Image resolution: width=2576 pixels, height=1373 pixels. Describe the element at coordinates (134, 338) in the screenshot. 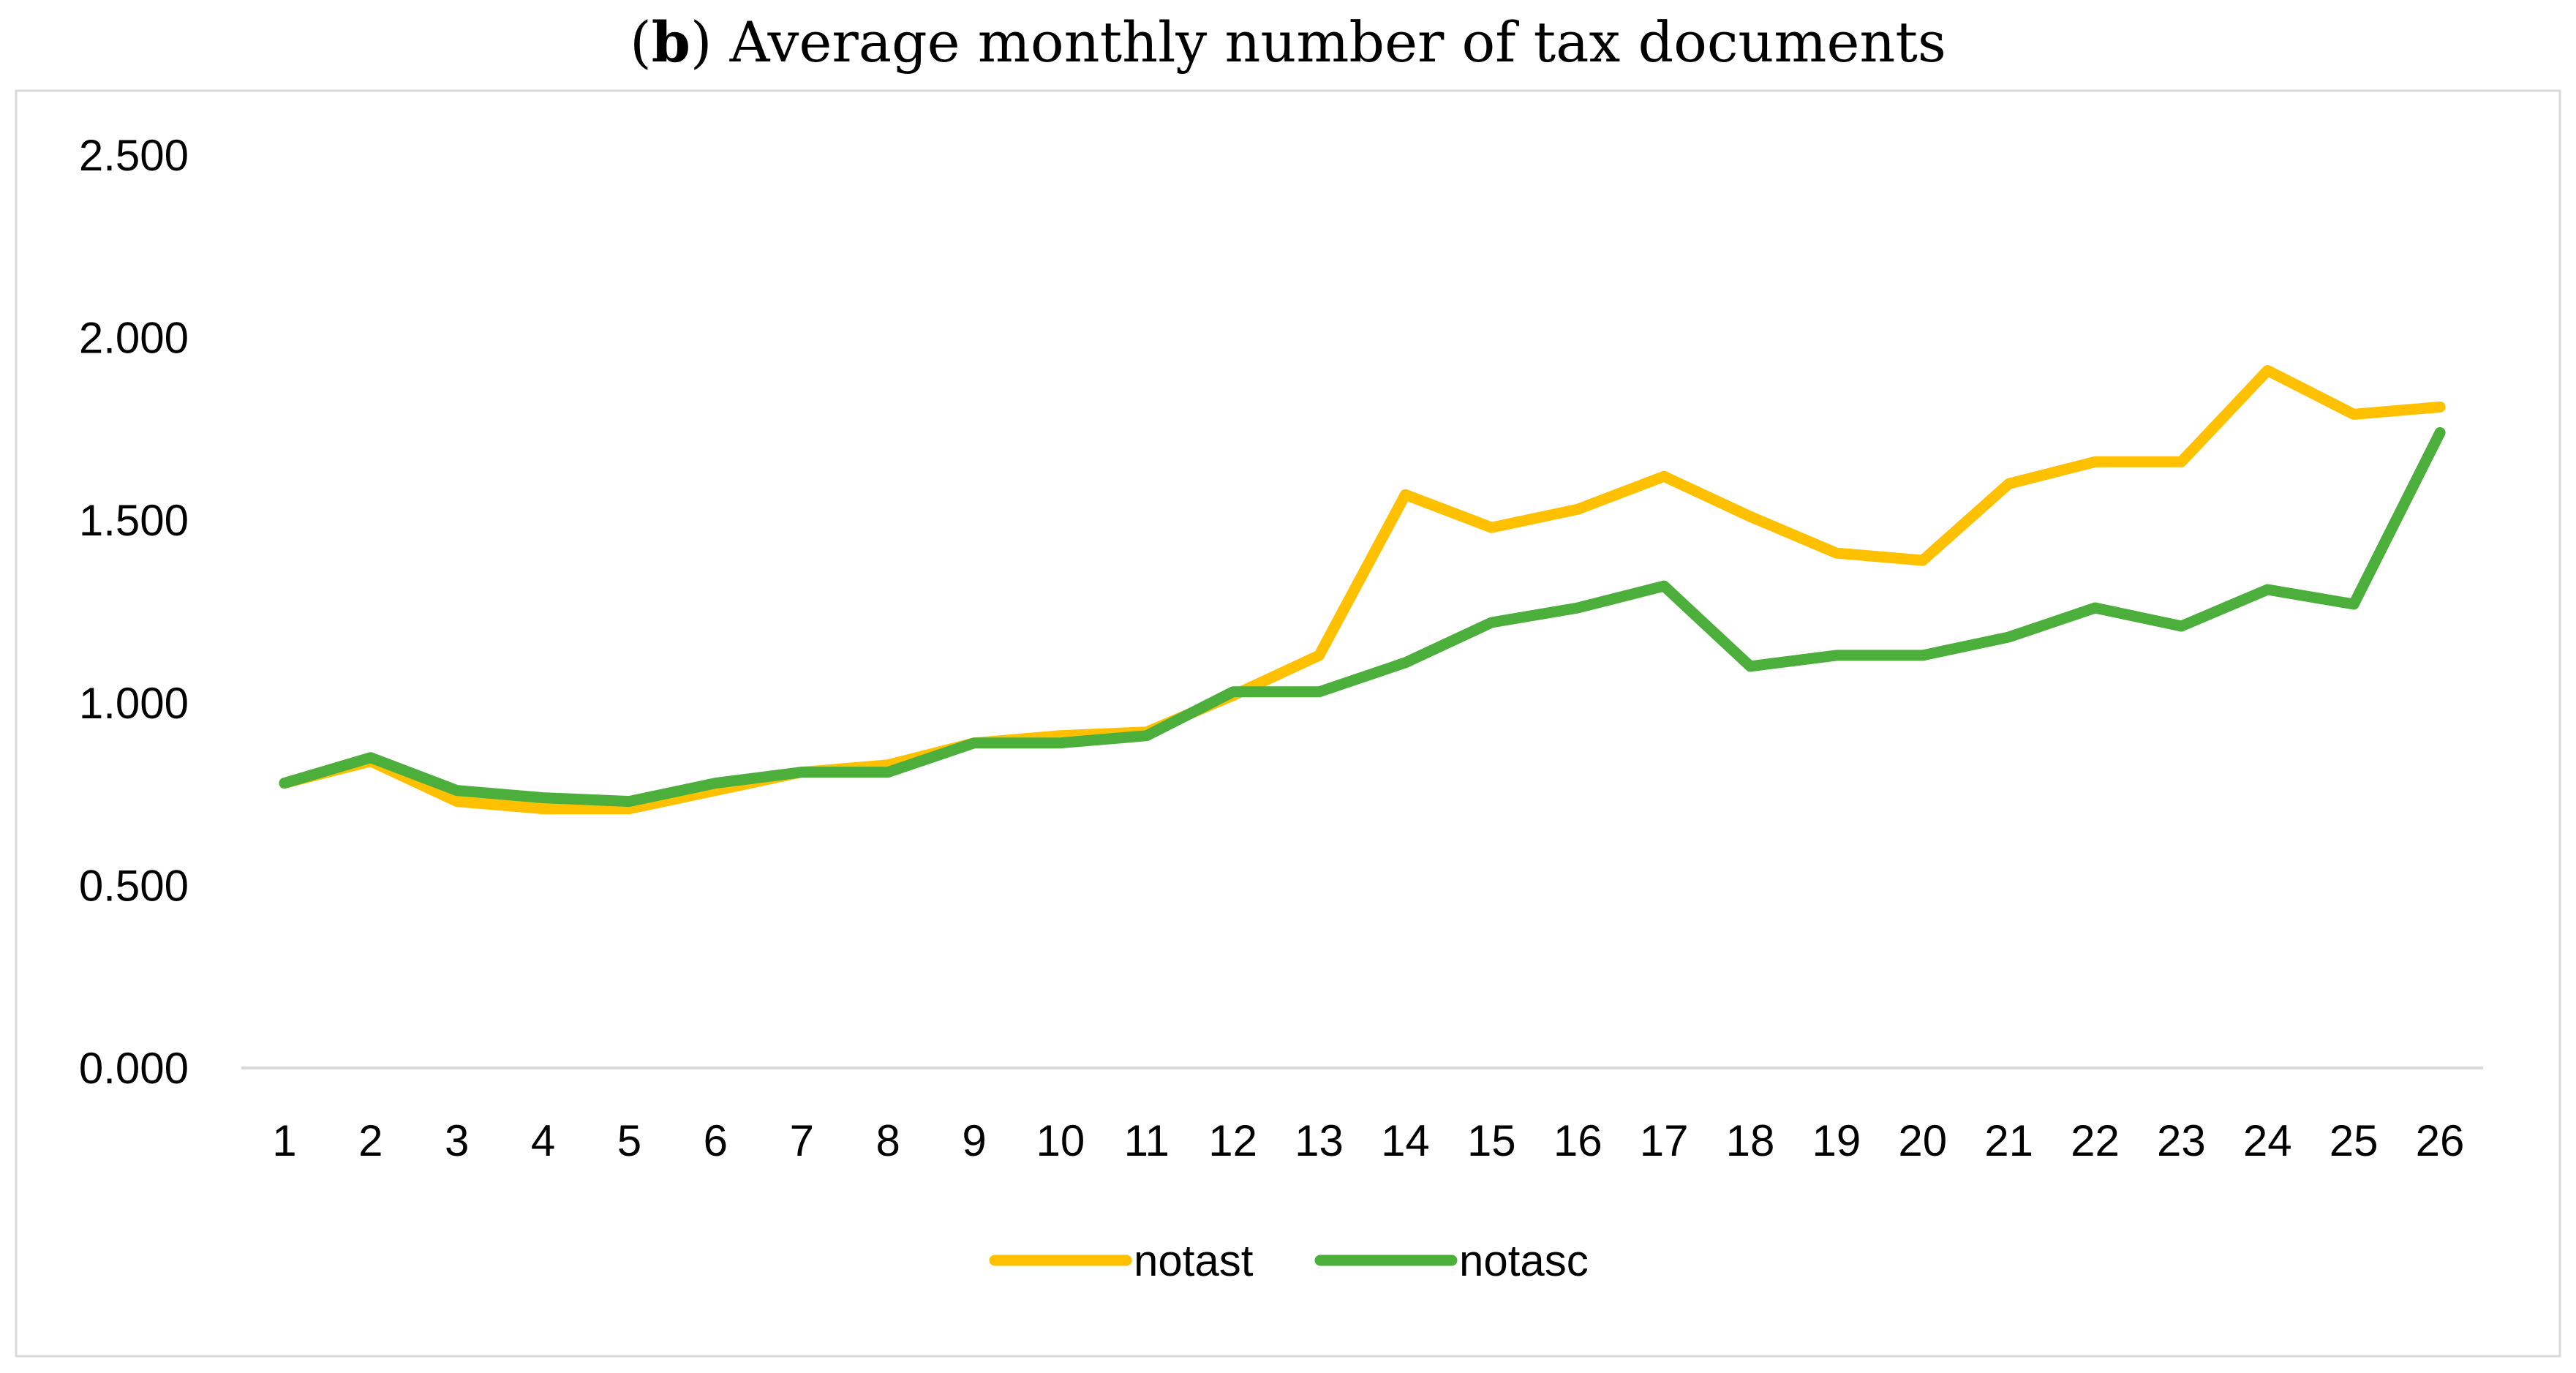

I see `y-tick-label: 2.000` at that location.